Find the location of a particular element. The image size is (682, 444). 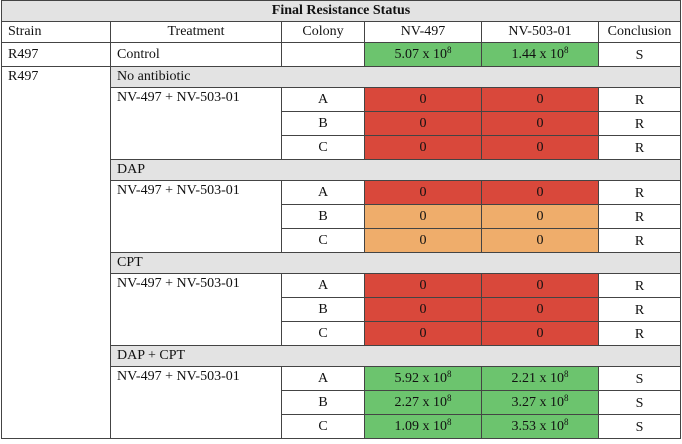

title-row: Final Resistance Status is located at coordinates (341, 11).